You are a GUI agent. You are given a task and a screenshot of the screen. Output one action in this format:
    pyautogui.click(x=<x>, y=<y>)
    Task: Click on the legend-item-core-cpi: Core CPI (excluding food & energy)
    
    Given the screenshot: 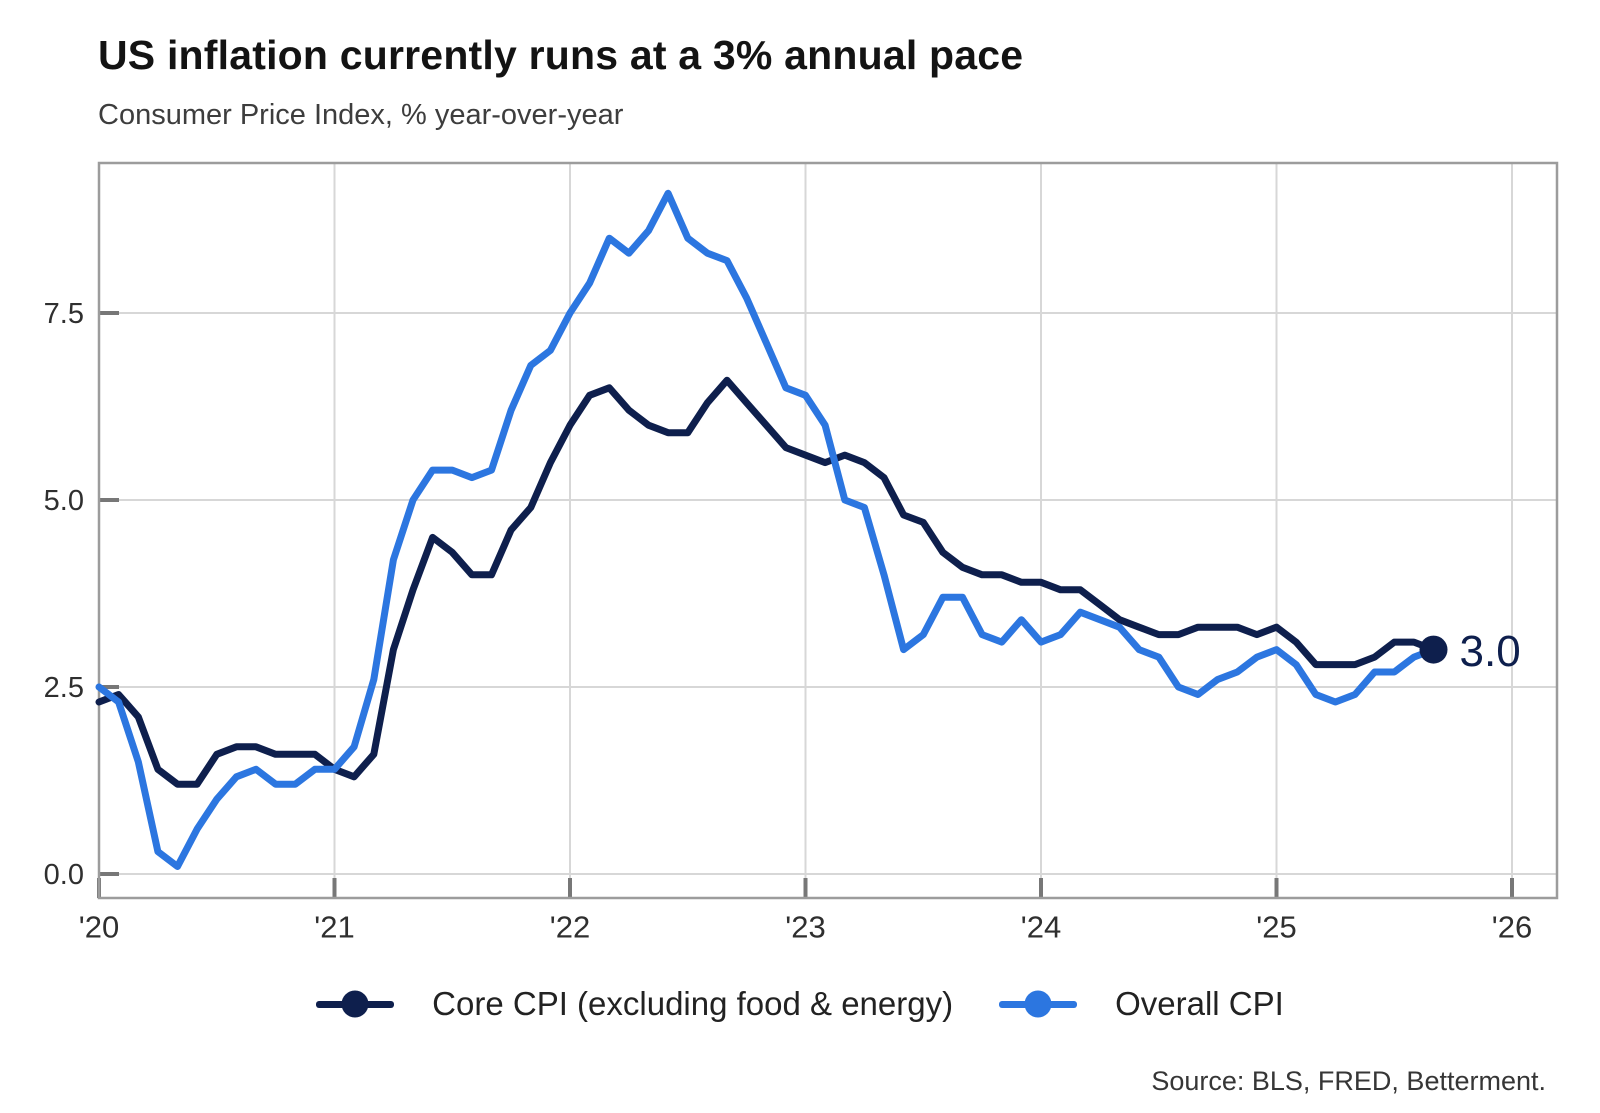 What is the action you would take?
    pyautogui.click(x=634, y=1004)
    